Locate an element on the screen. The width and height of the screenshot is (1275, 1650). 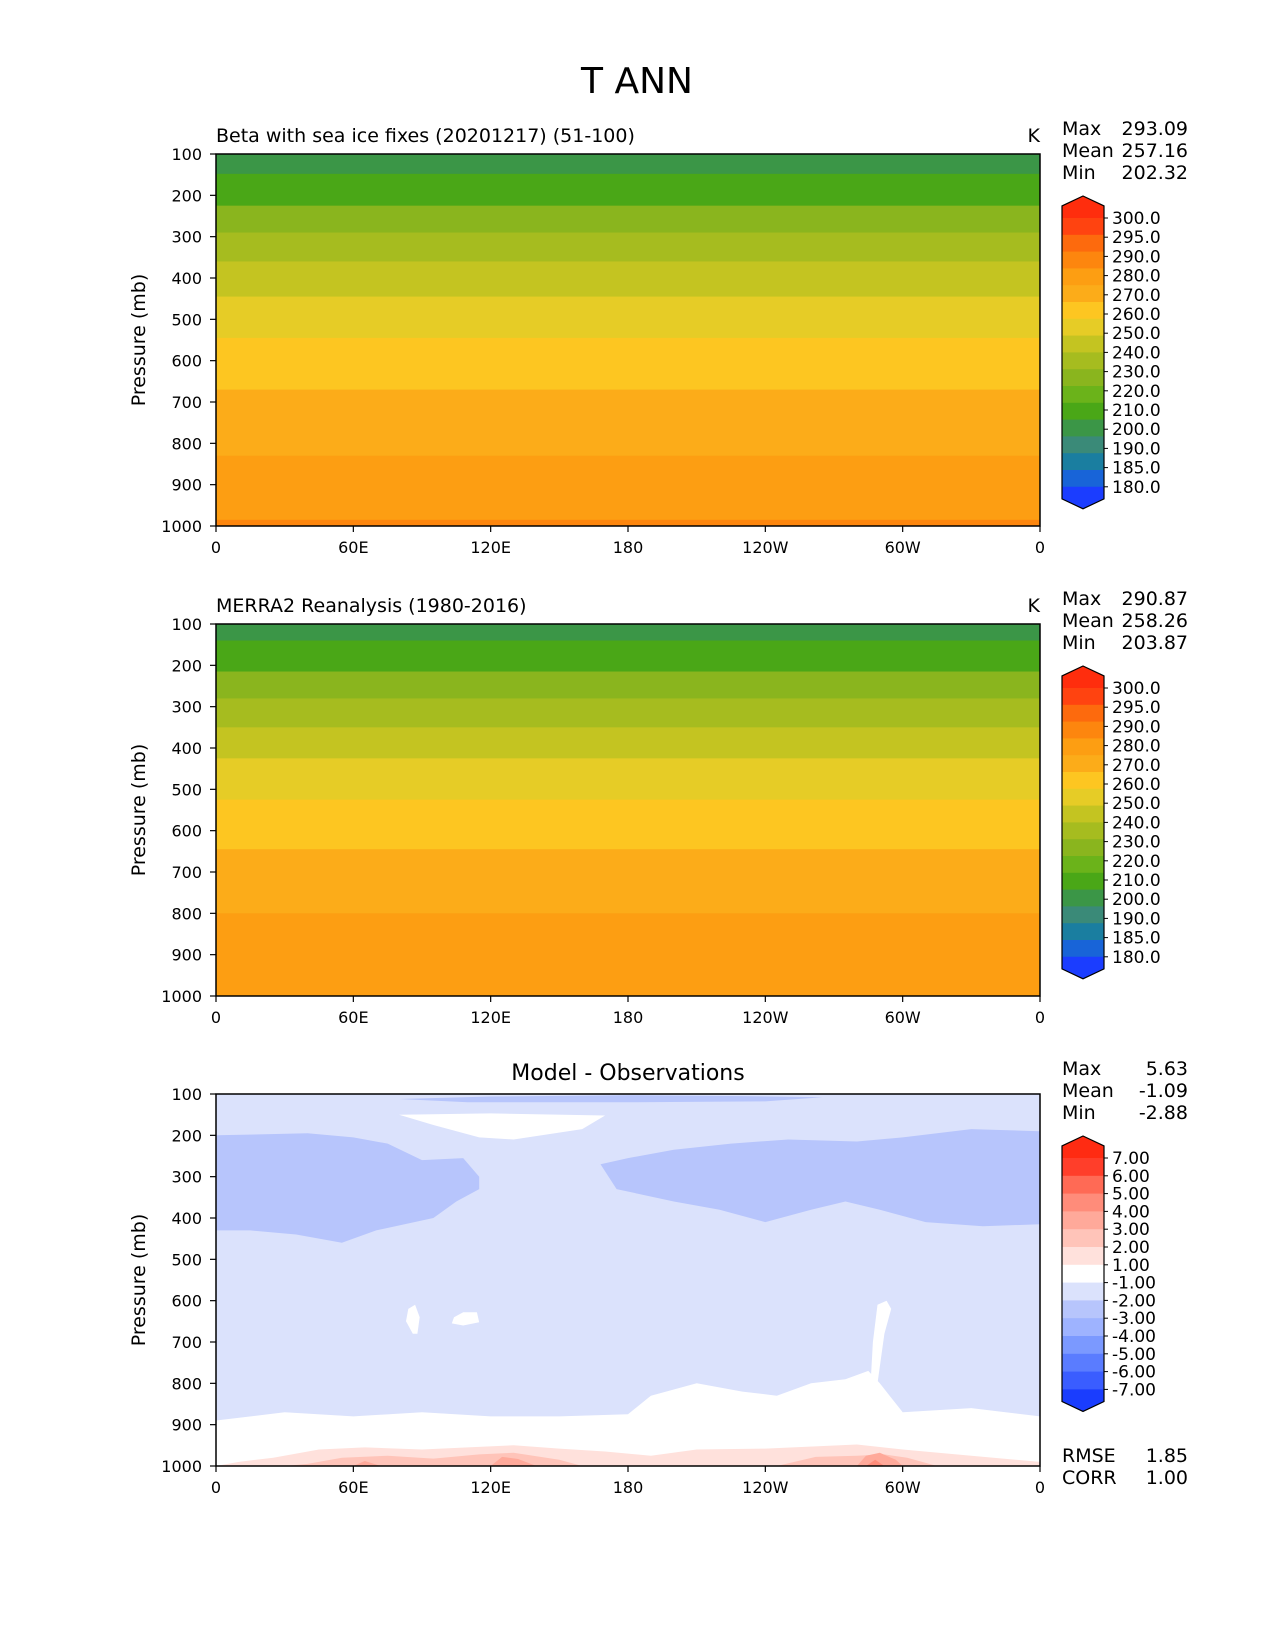
colorbar-label: -5.00 is located at coordinates (1134, 1355).